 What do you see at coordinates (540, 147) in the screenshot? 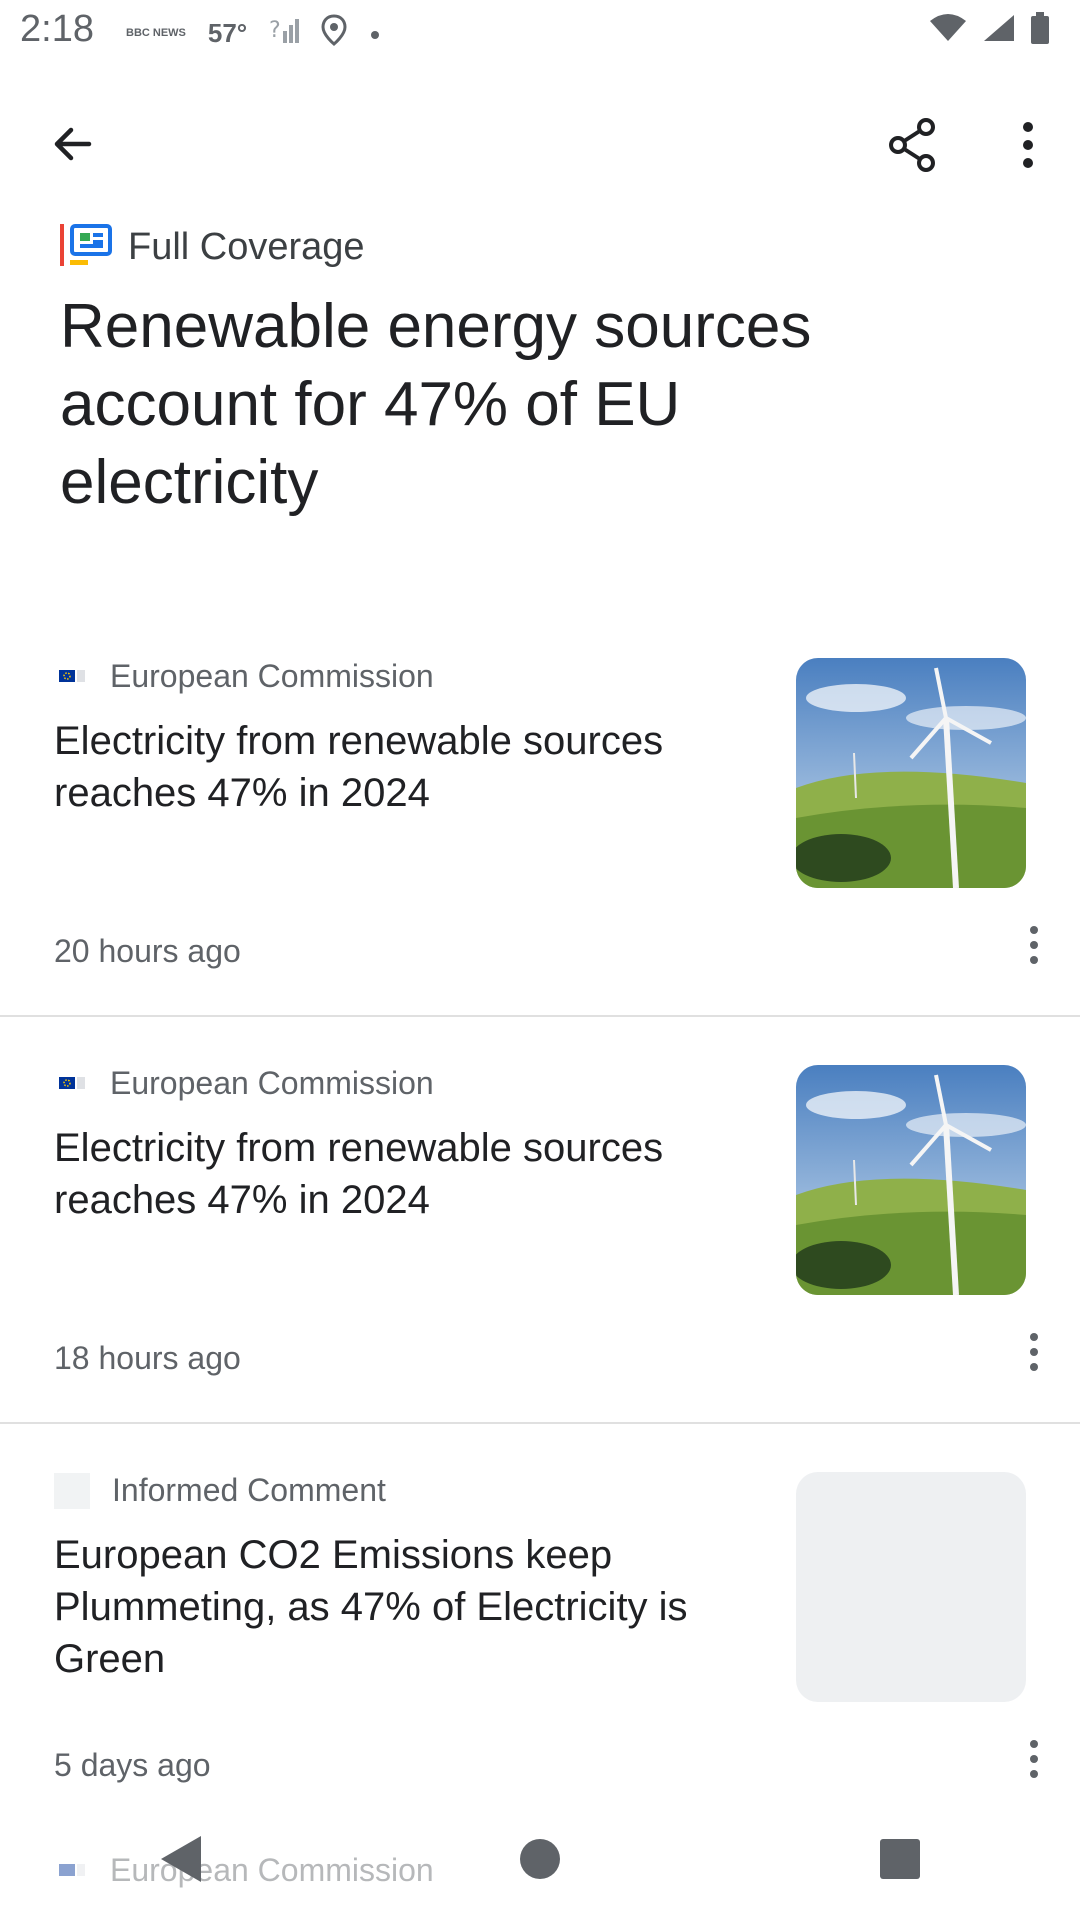
I see `top-app-bar` at bounding box center [540, 147].